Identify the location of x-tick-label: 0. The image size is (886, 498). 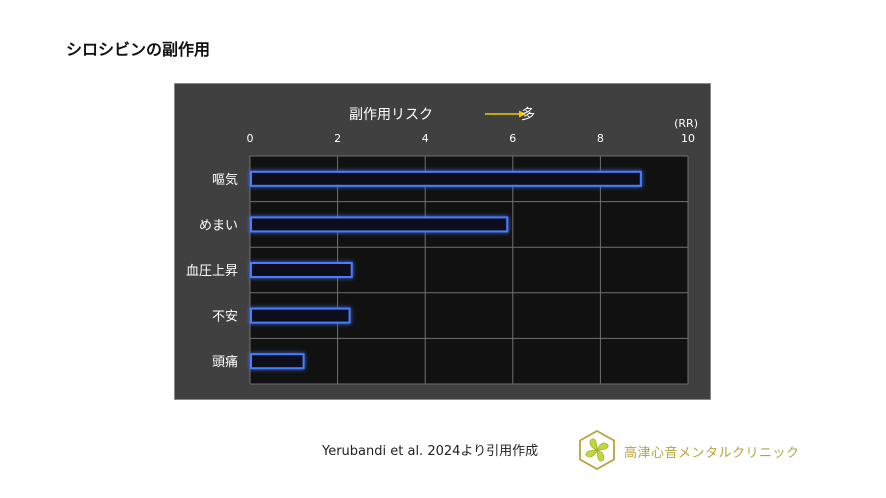
(250, 138).